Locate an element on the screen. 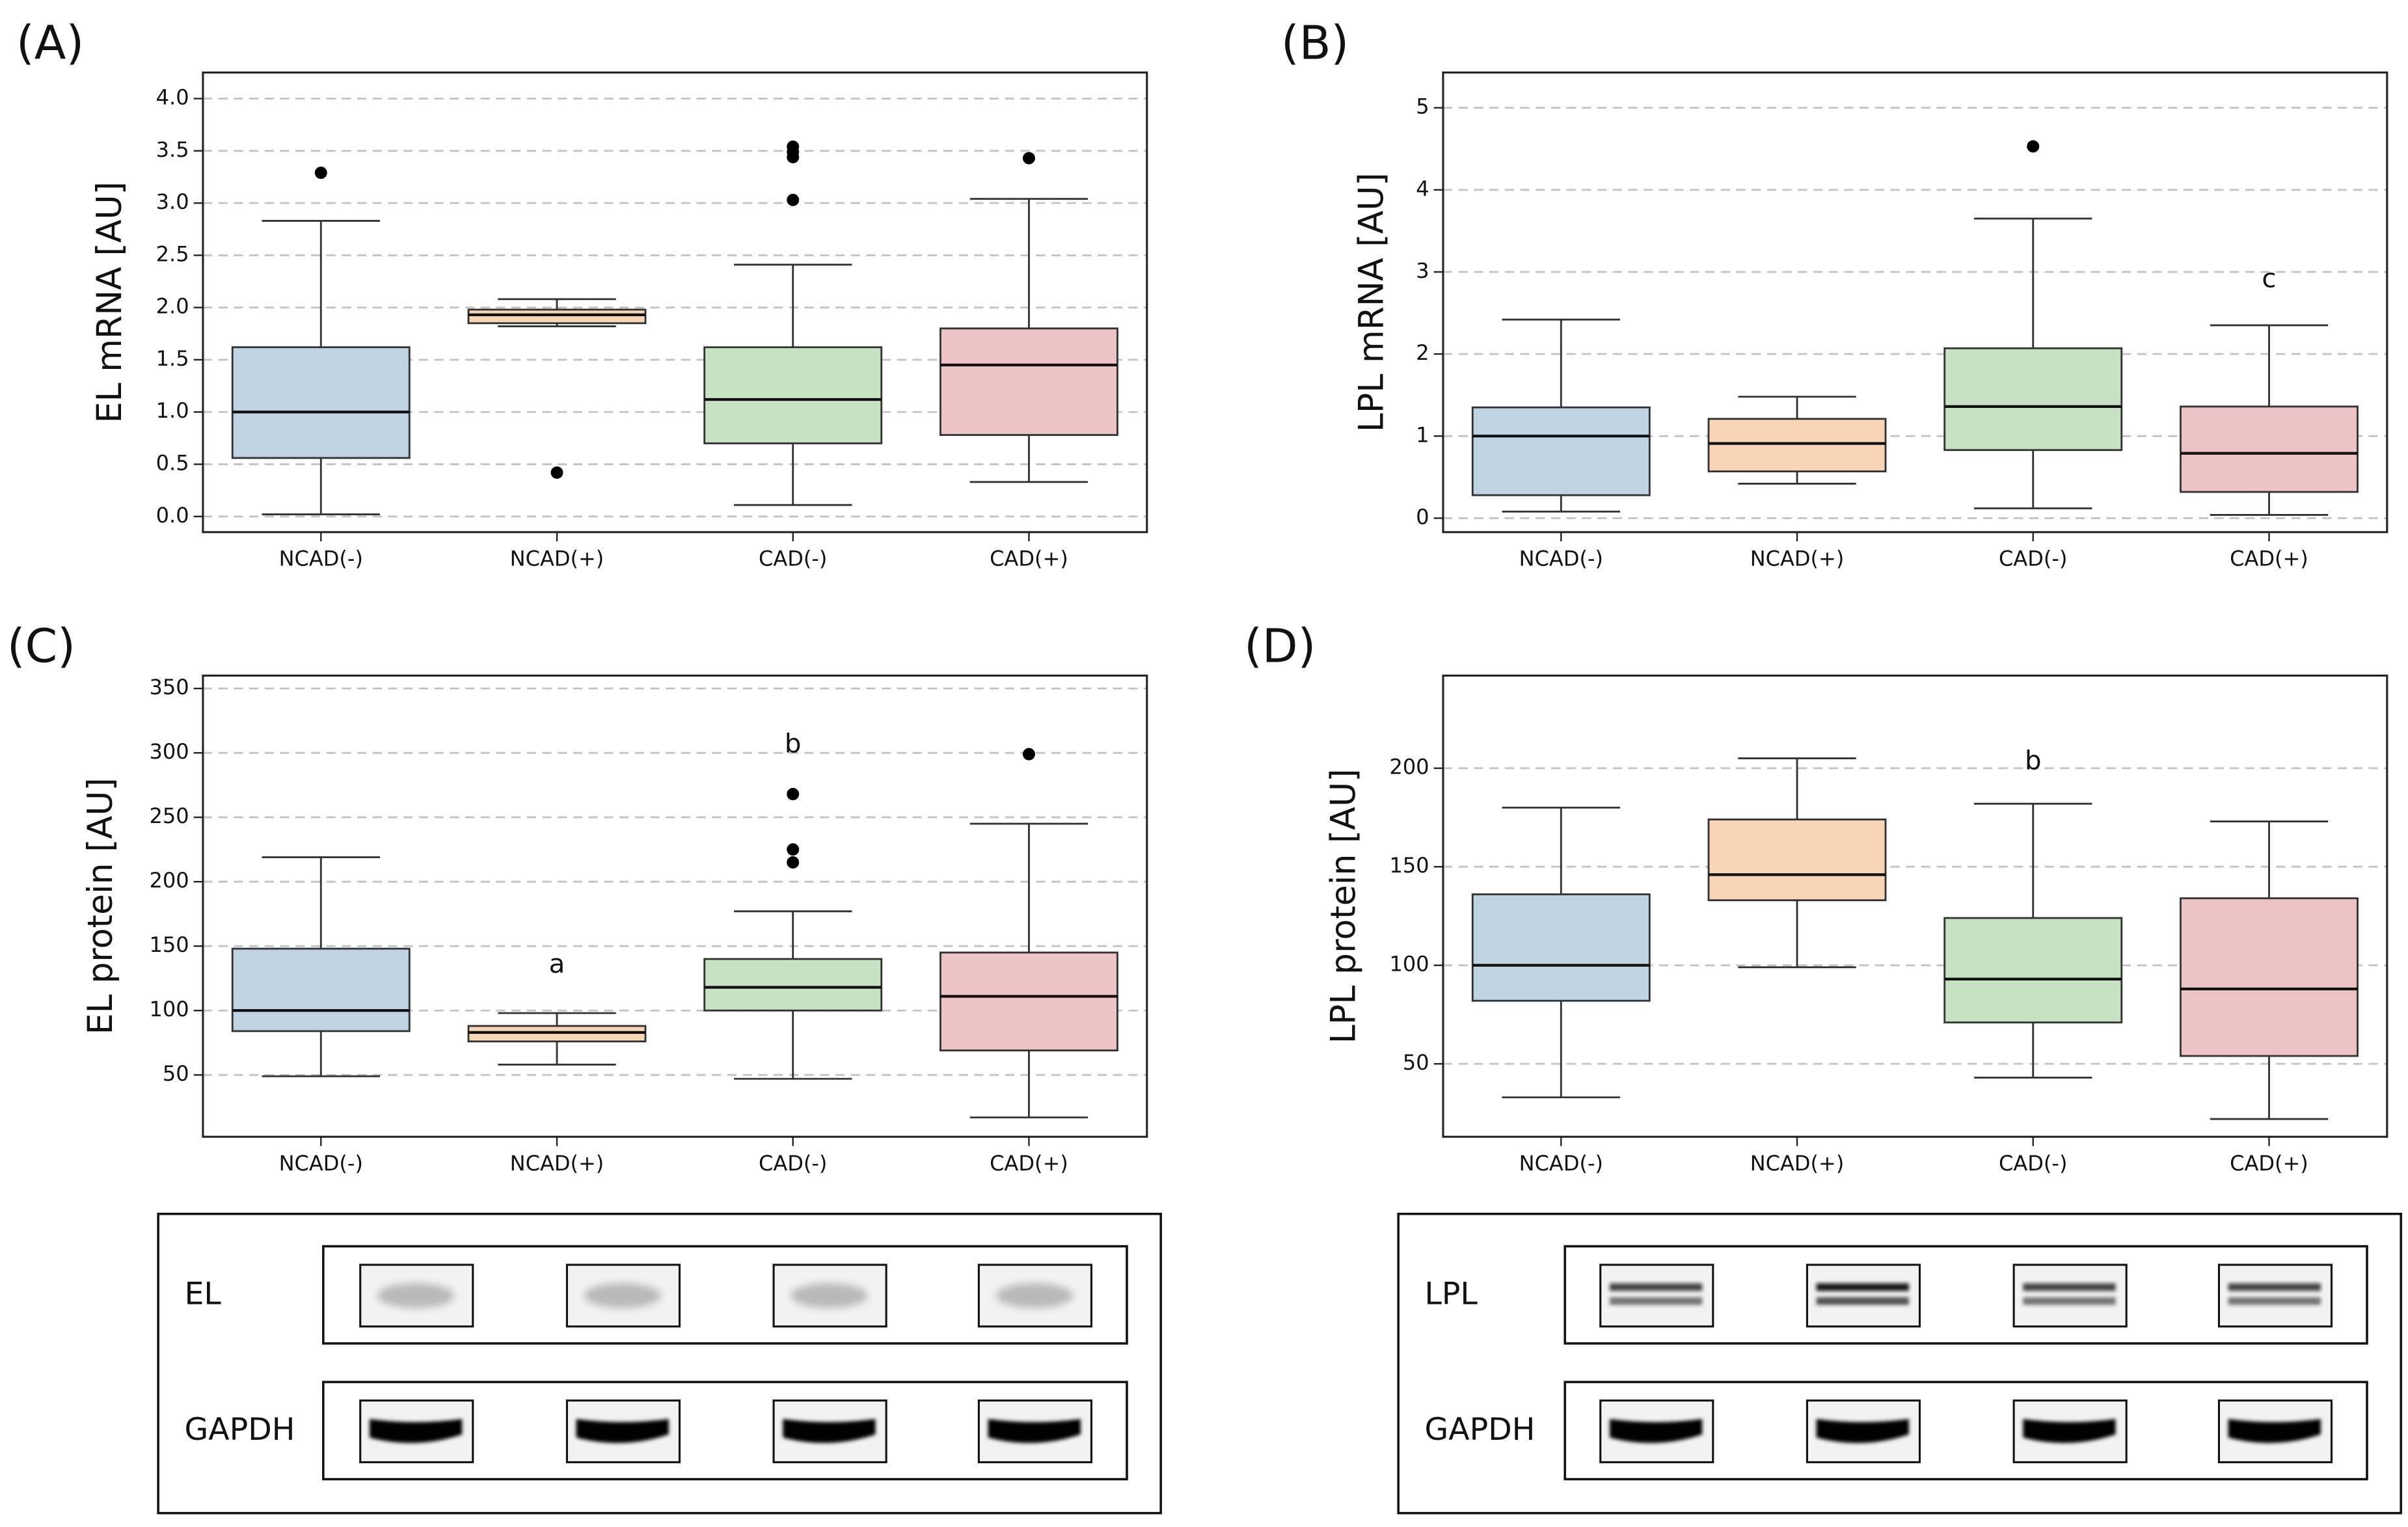 Image resolution: width=2408 pixels, height=1527 pixels. y-axis-label: EL mRNA [AU] is located at coordinates (109, 303).